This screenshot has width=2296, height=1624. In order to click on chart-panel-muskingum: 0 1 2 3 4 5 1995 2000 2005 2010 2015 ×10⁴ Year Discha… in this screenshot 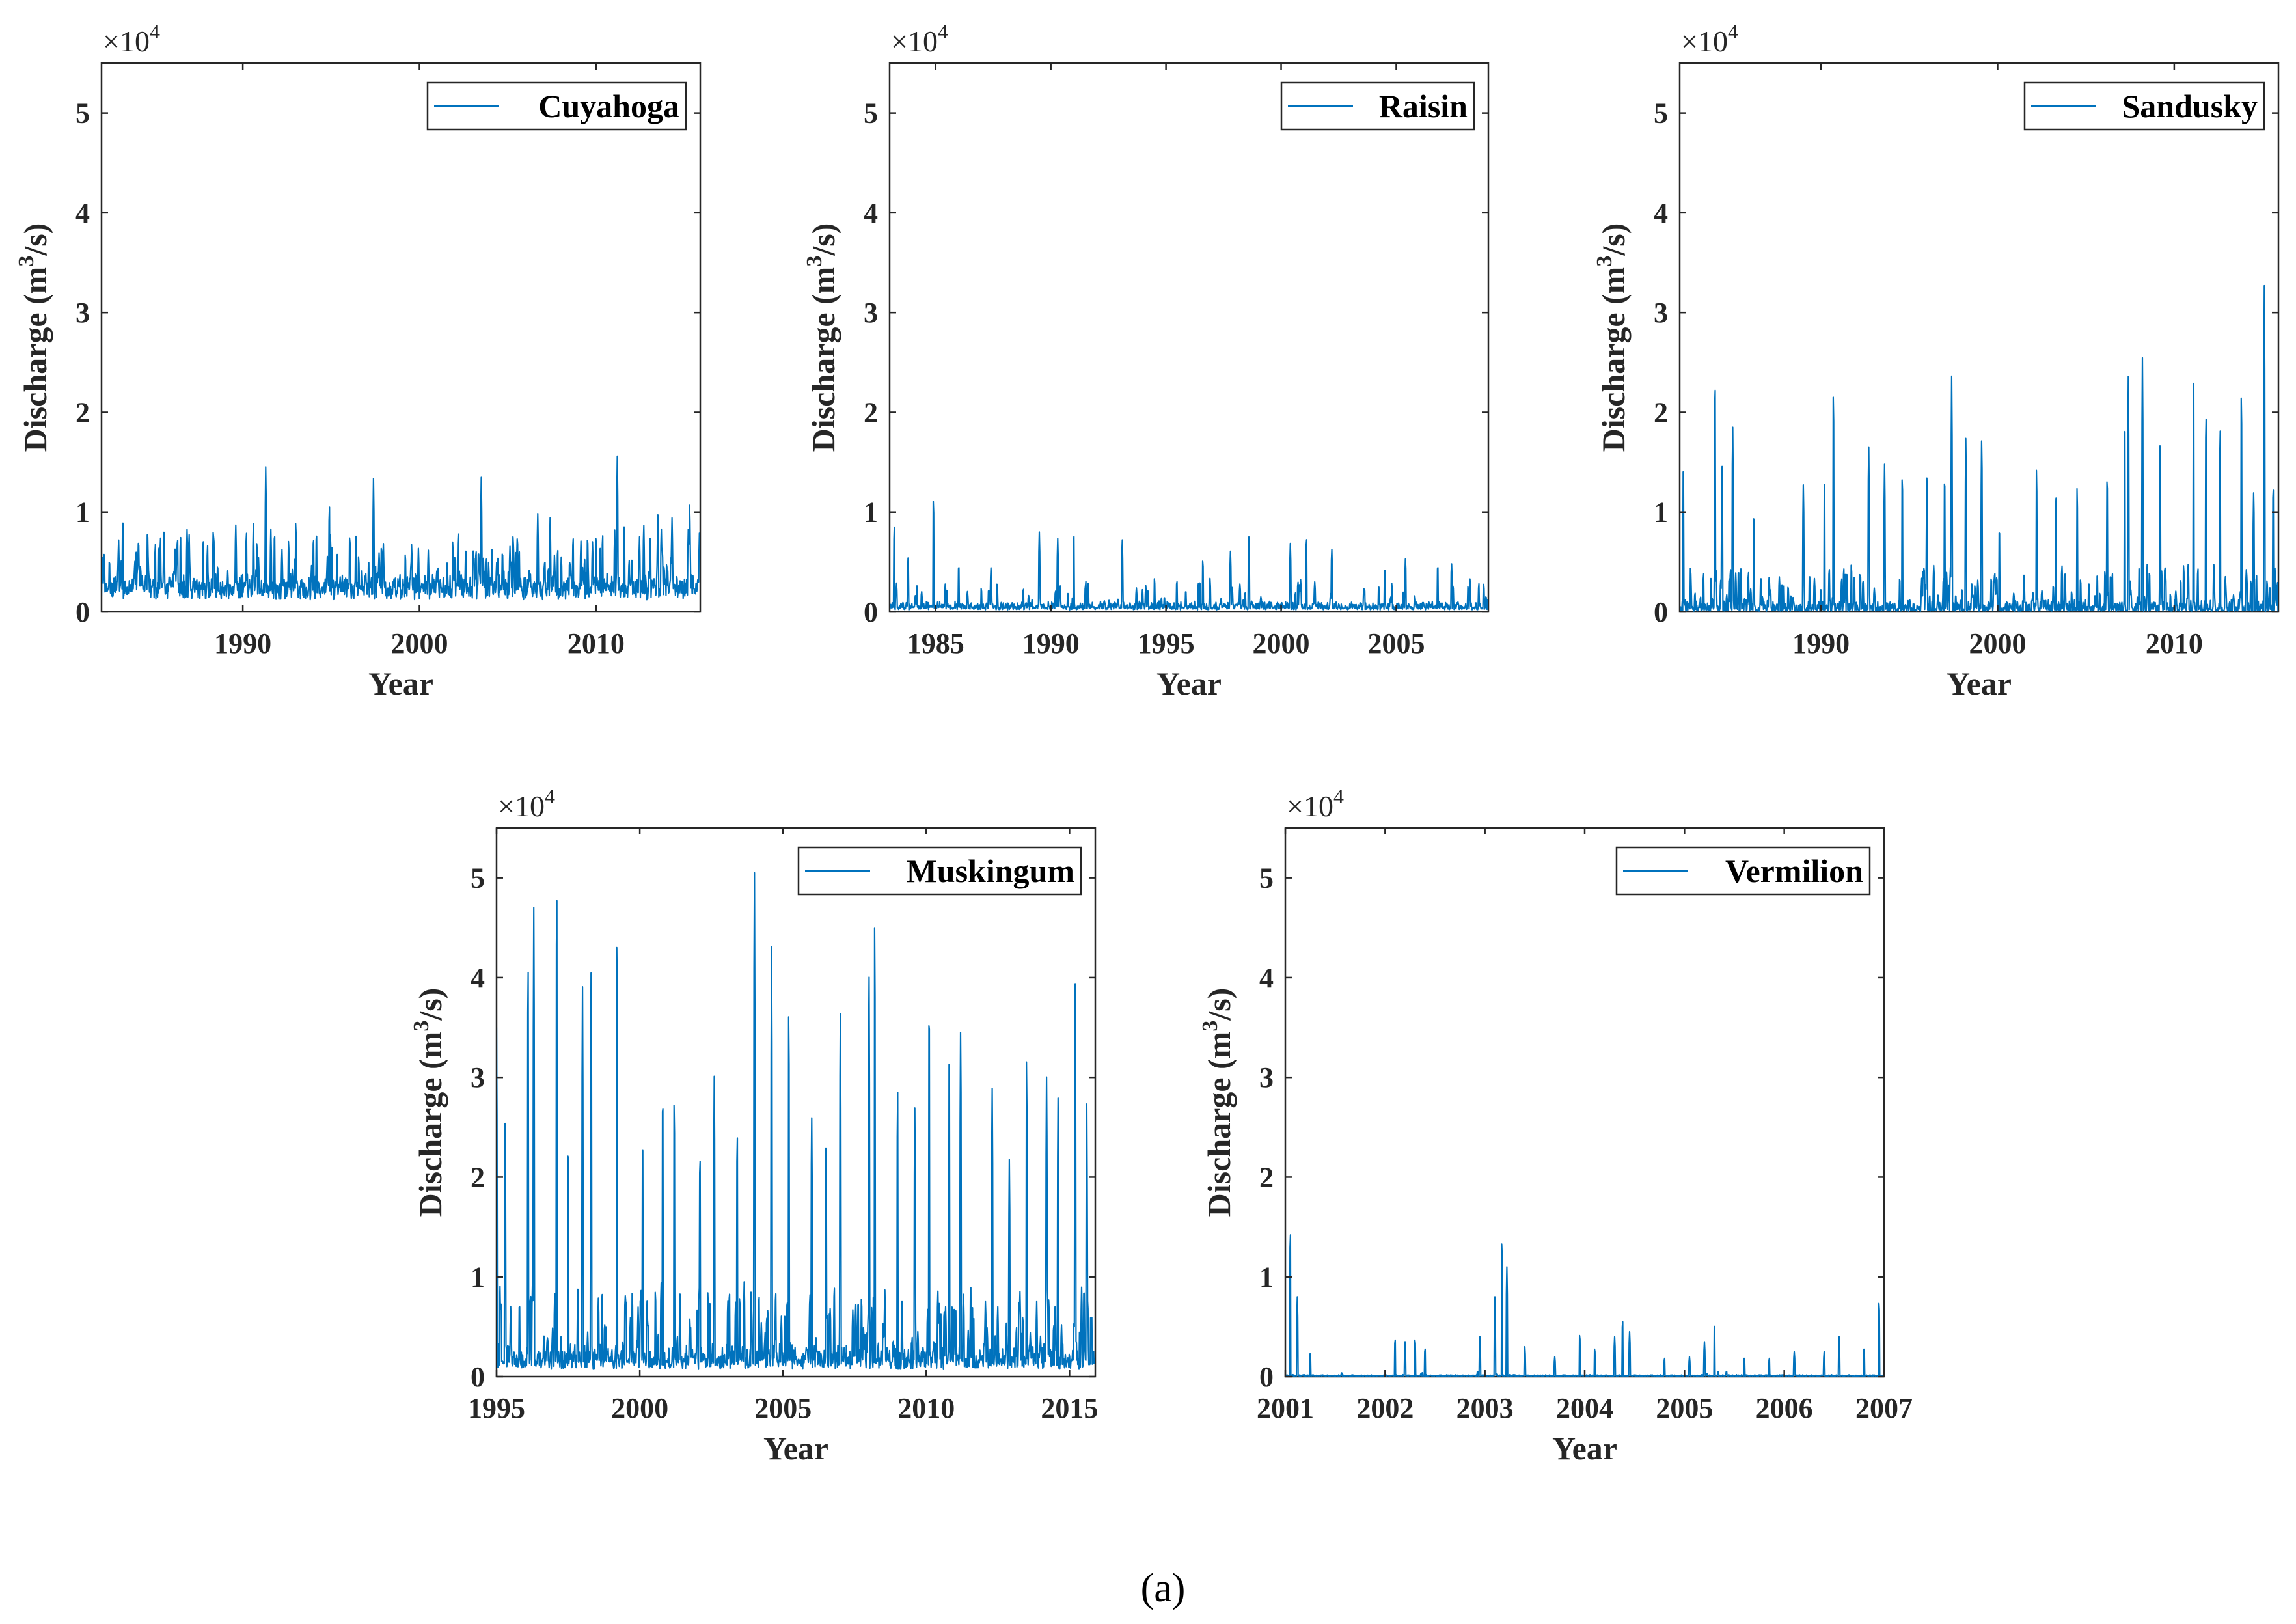, I will do `click(753, 1125)`.